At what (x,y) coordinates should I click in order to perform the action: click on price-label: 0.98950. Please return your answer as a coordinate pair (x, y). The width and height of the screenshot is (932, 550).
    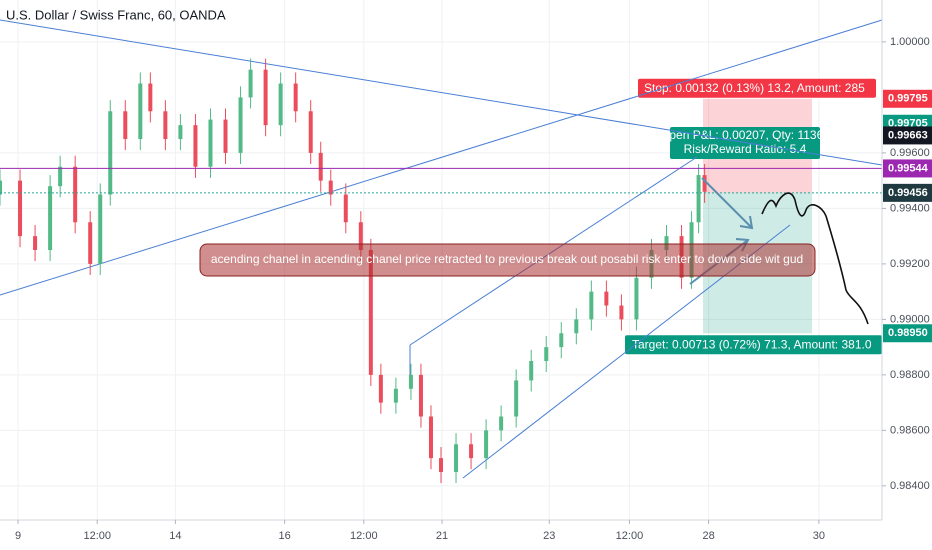
    Looking at the image, I should click on (908, 333).